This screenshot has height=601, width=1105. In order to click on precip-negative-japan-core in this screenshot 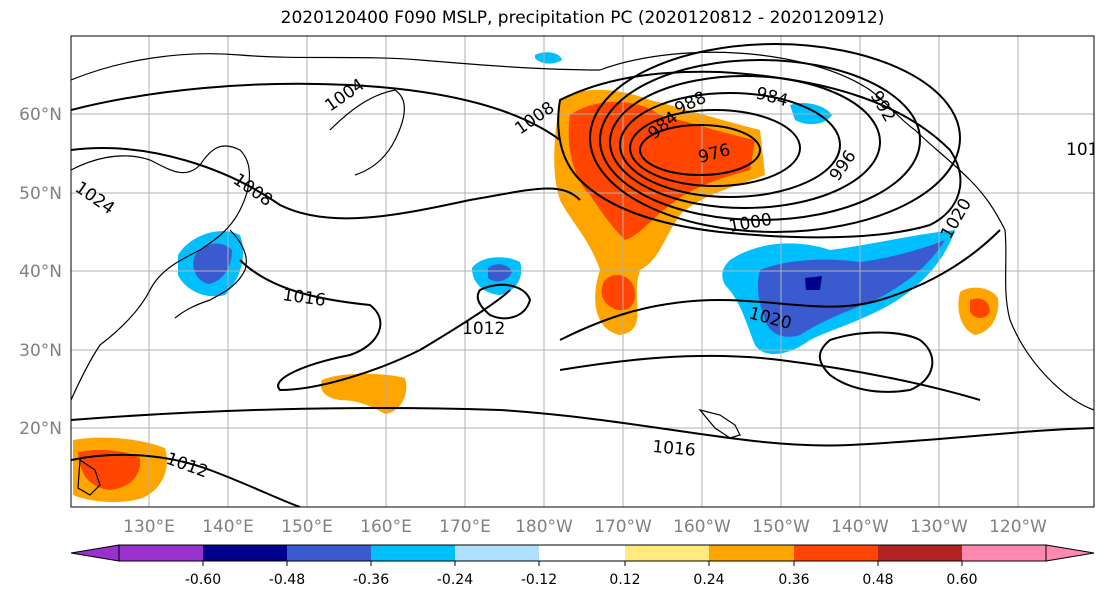, I will do `click(212, 263)`.